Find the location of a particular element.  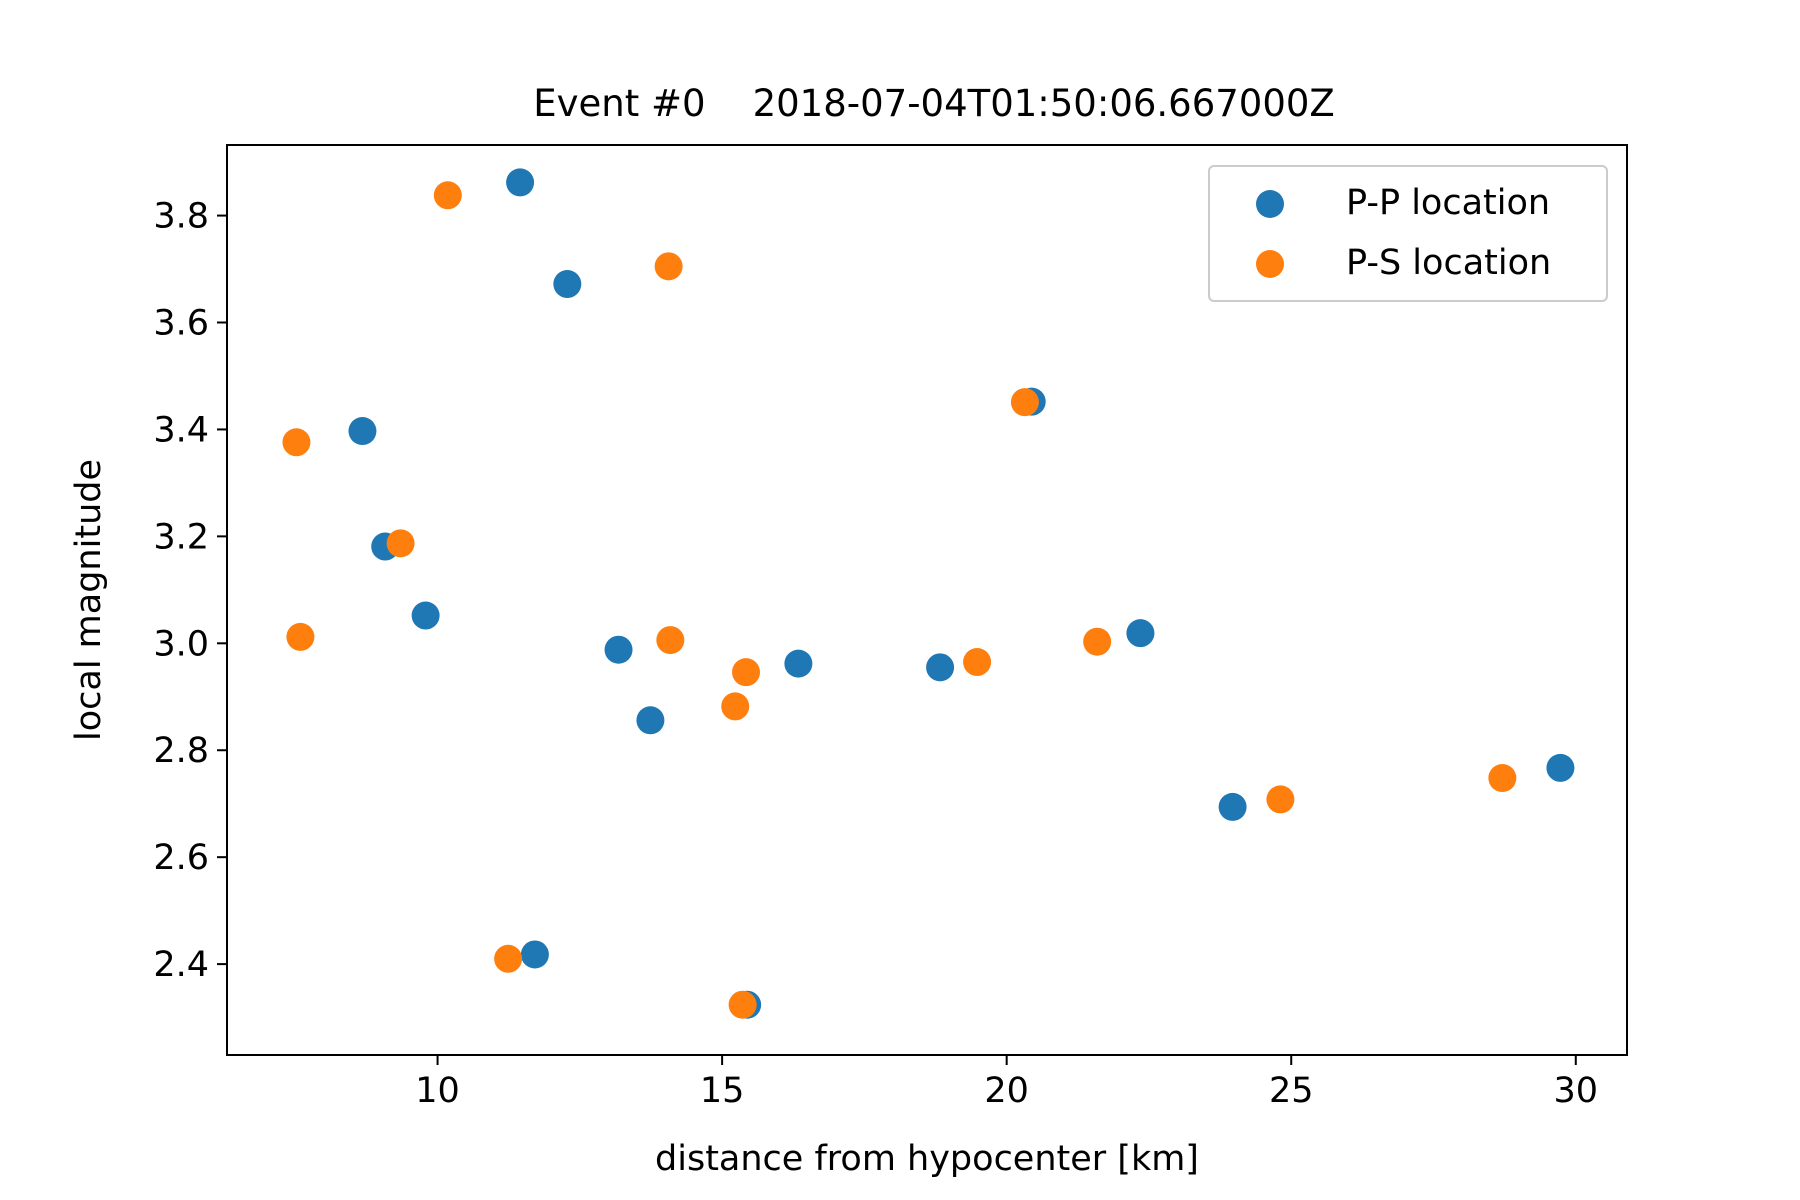

y-axis-label: local magnitude is located at coordinates (89, 600).